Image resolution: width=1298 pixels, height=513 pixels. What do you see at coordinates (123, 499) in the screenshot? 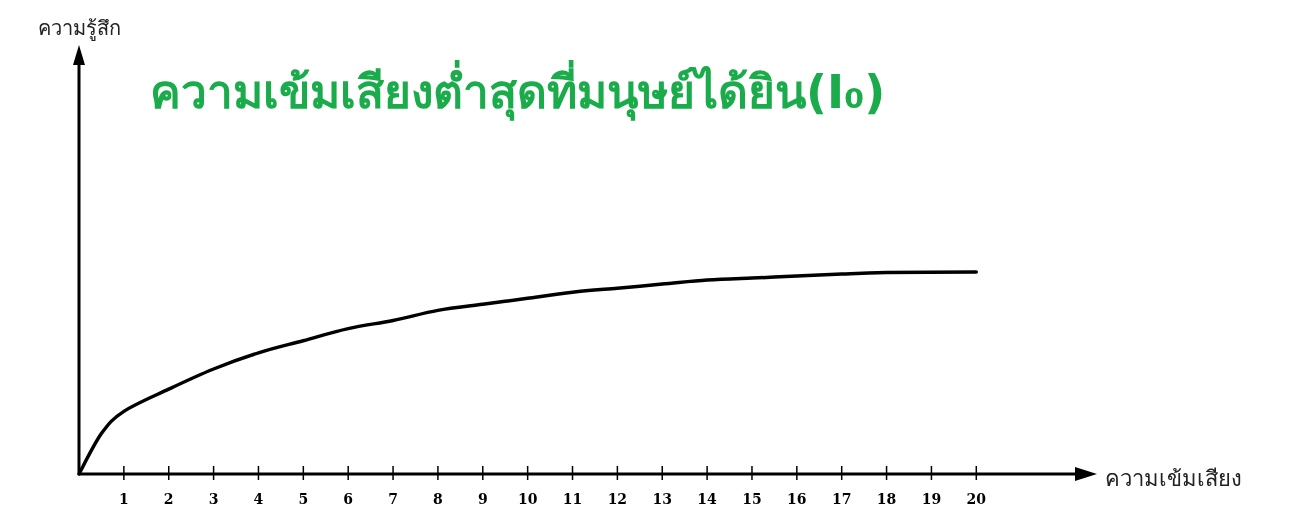
I see `x-tick-label: 1` at bounding box center [123, 499].